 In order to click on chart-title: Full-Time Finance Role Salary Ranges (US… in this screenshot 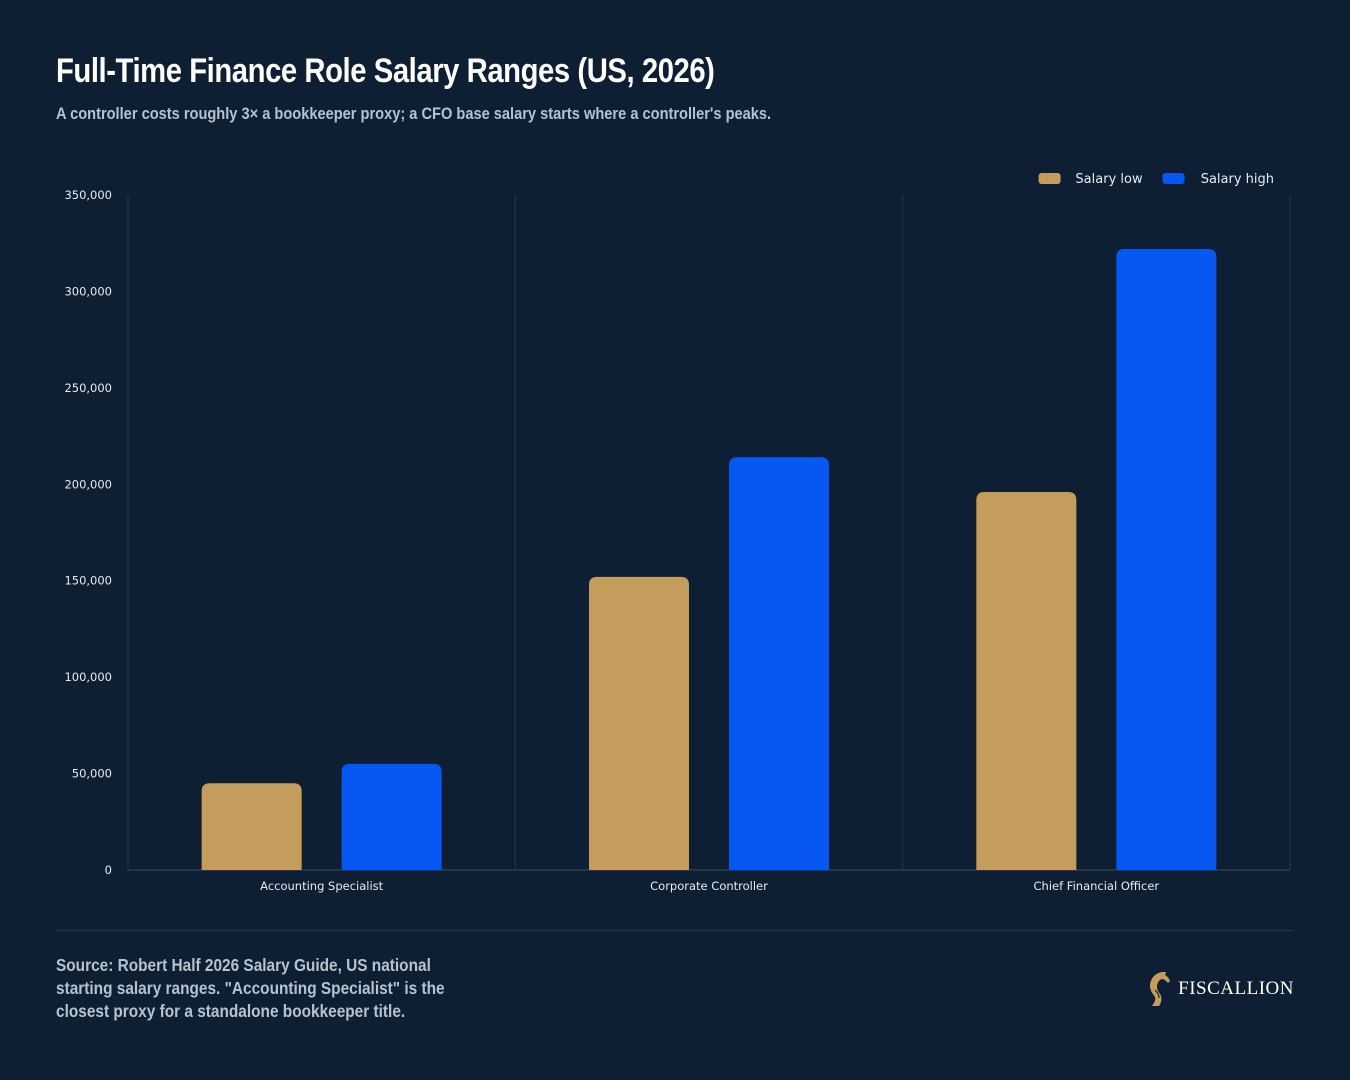, I will do `click(385, 71)`.